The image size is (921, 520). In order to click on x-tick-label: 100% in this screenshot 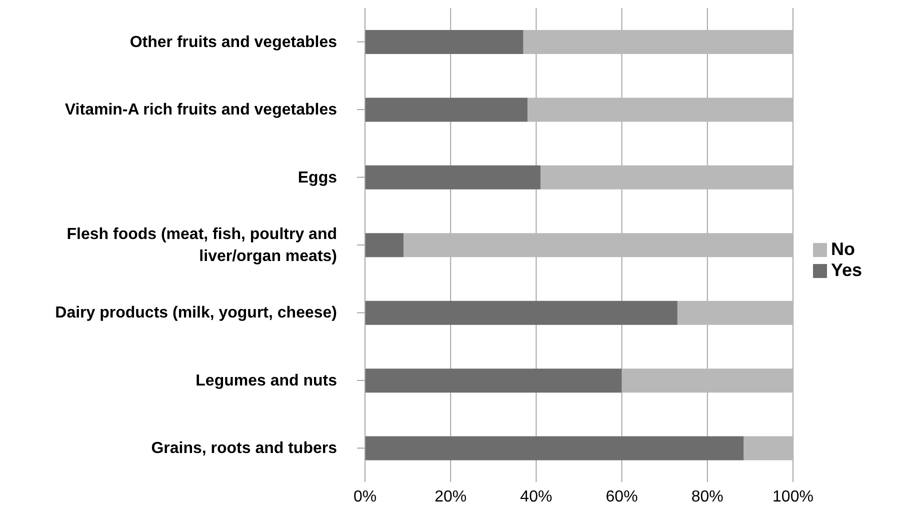, I will do `click(793, 497)`.